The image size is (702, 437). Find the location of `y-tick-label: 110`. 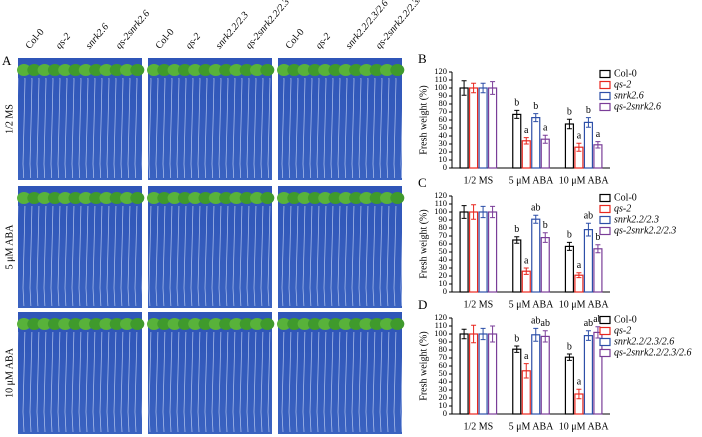

y-tick-label: 110 is located at coordinates (441, 203).